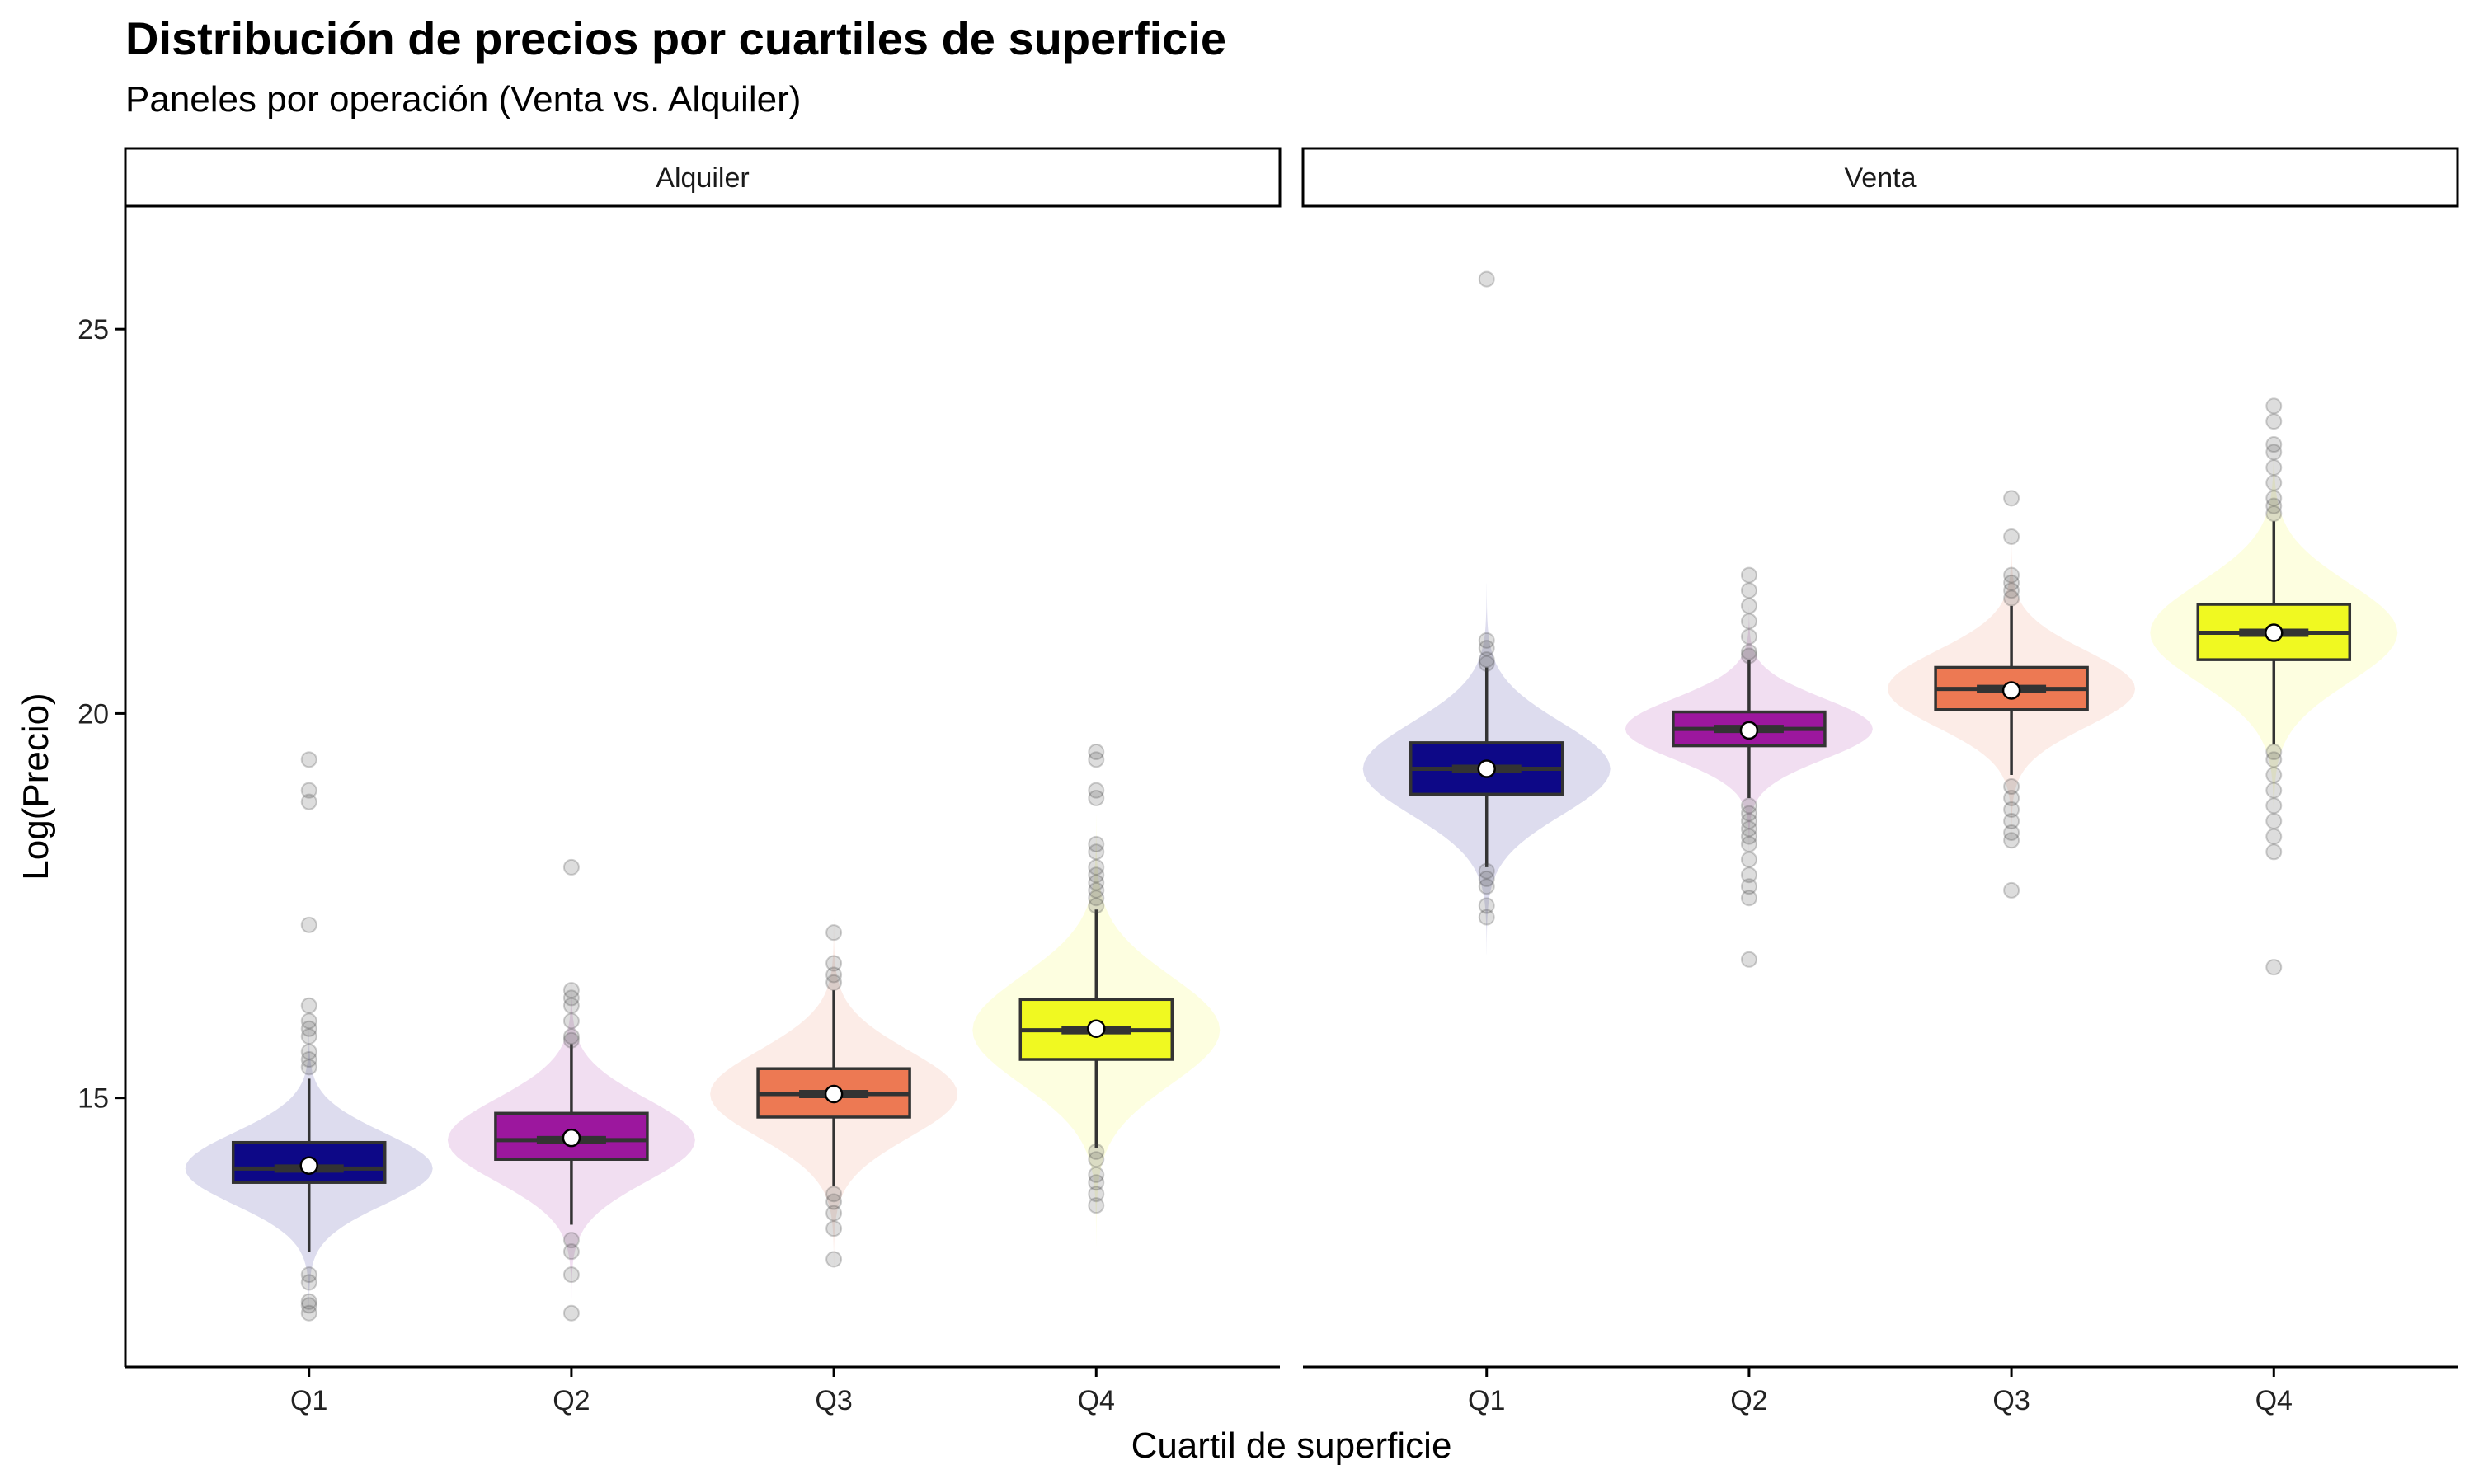 The width and height of the screenshot is (2474, 1484). I want to click on y-axis-label: Log(Precio), so click(36, 786).